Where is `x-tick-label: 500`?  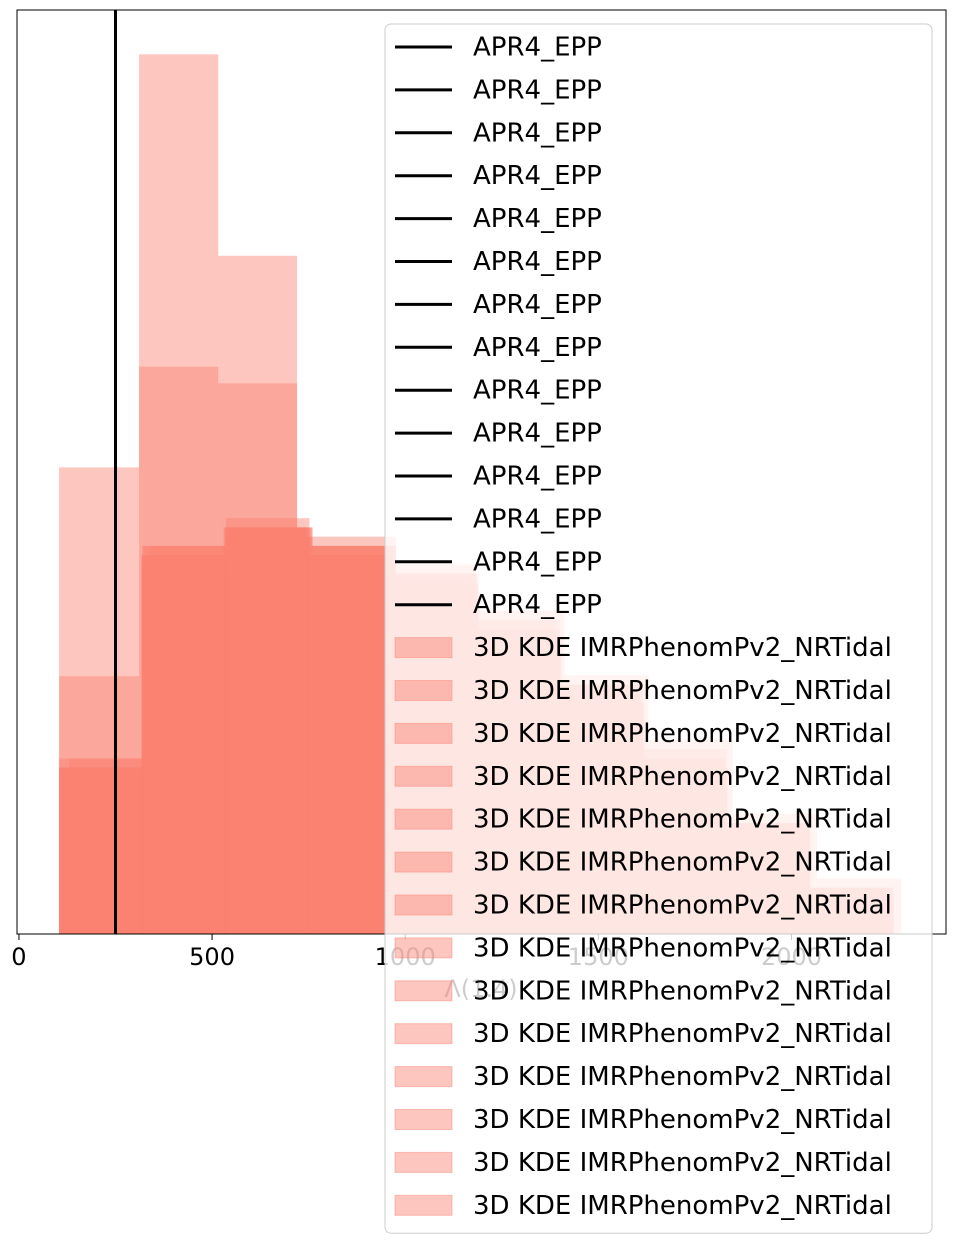 x-tick-label: 500 is located at coordinates (212, 957).